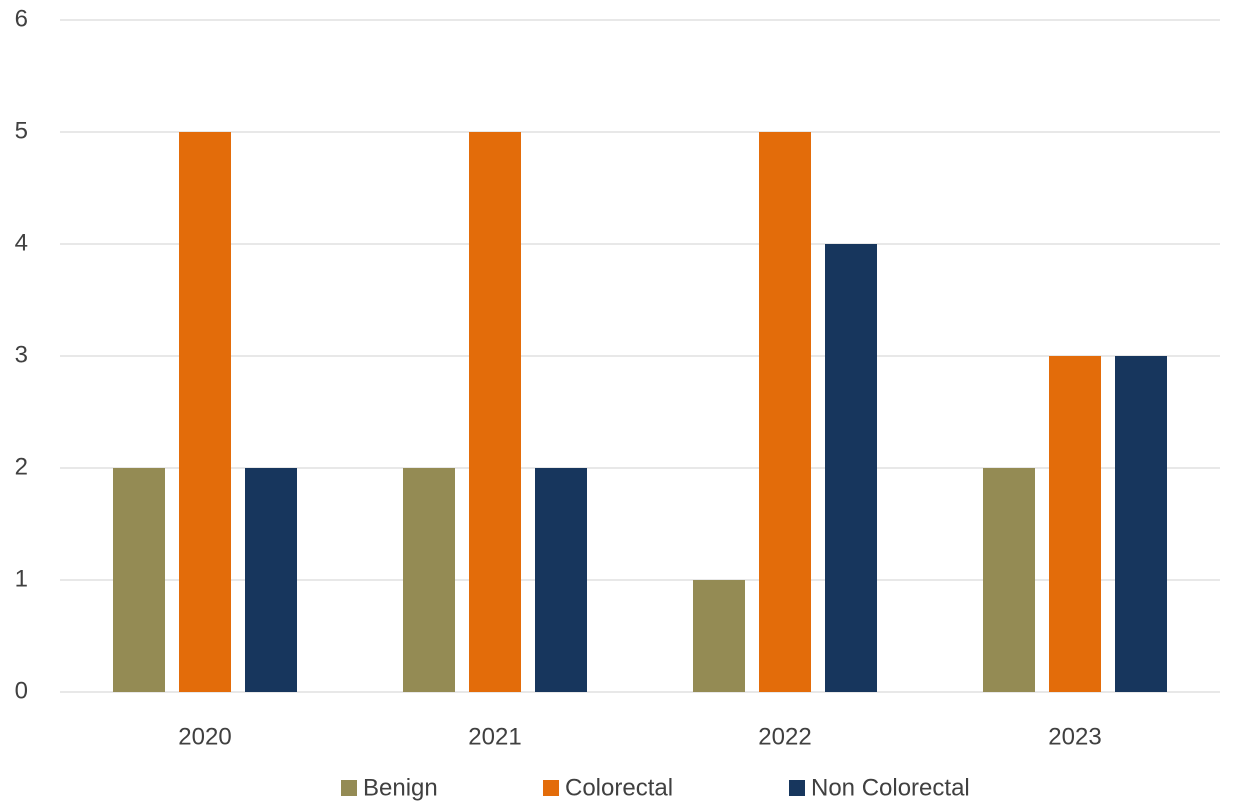  Describe the element at coordinates (719, 636) in the screenshot. I see `bar-benign-2022` at that location.